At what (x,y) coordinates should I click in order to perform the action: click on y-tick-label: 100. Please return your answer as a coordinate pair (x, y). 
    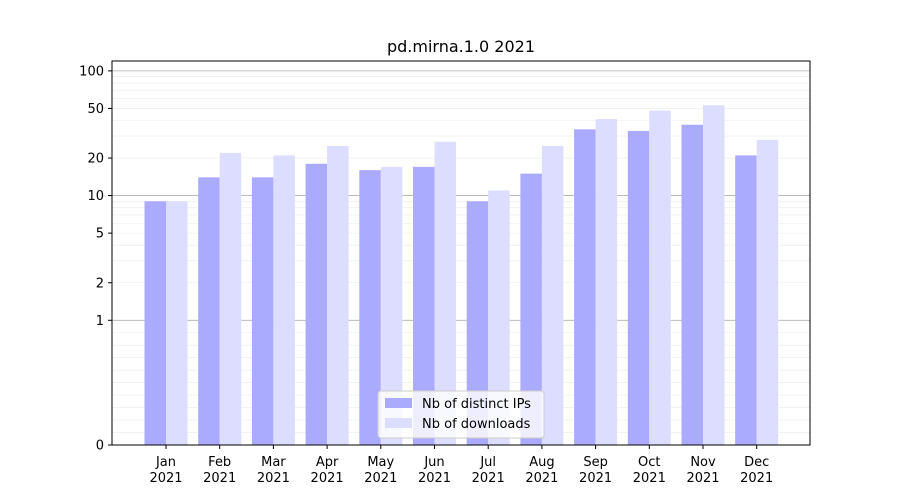
    Looking at the image, I should click on (91, 71).